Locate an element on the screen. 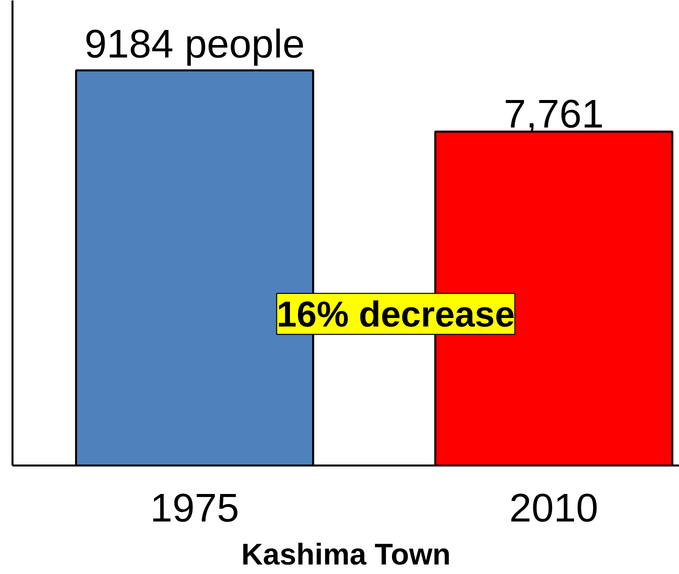 The height and width of the screenshot is (574, 679). annotation: 16% decrease is located at coordinates (395, 313).